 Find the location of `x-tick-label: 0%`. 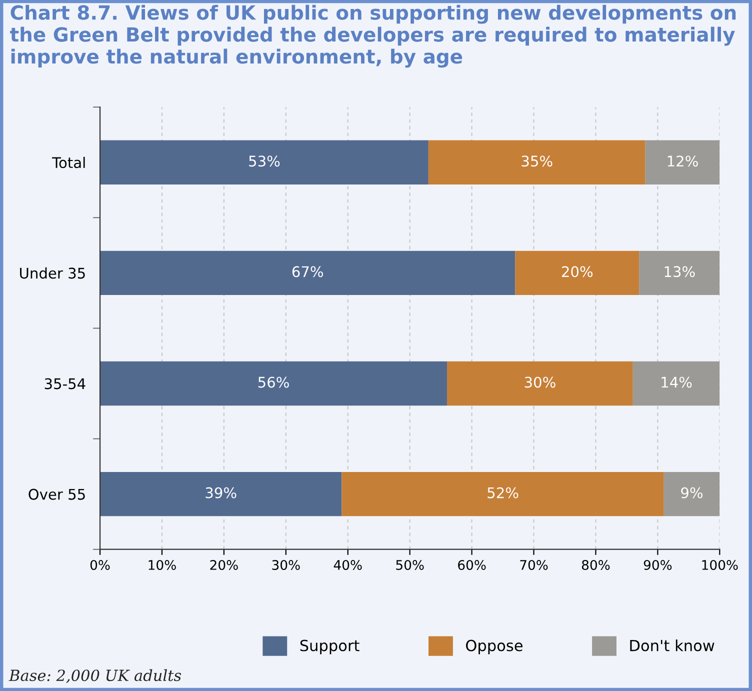

x-tick-label: 0% is located at coordinates (100, 565).